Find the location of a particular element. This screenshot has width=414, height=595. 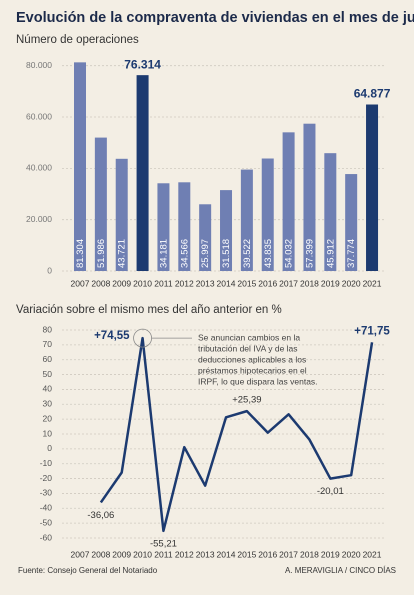

y-tick-label: 60.000 is located at coordinates (39, 116).